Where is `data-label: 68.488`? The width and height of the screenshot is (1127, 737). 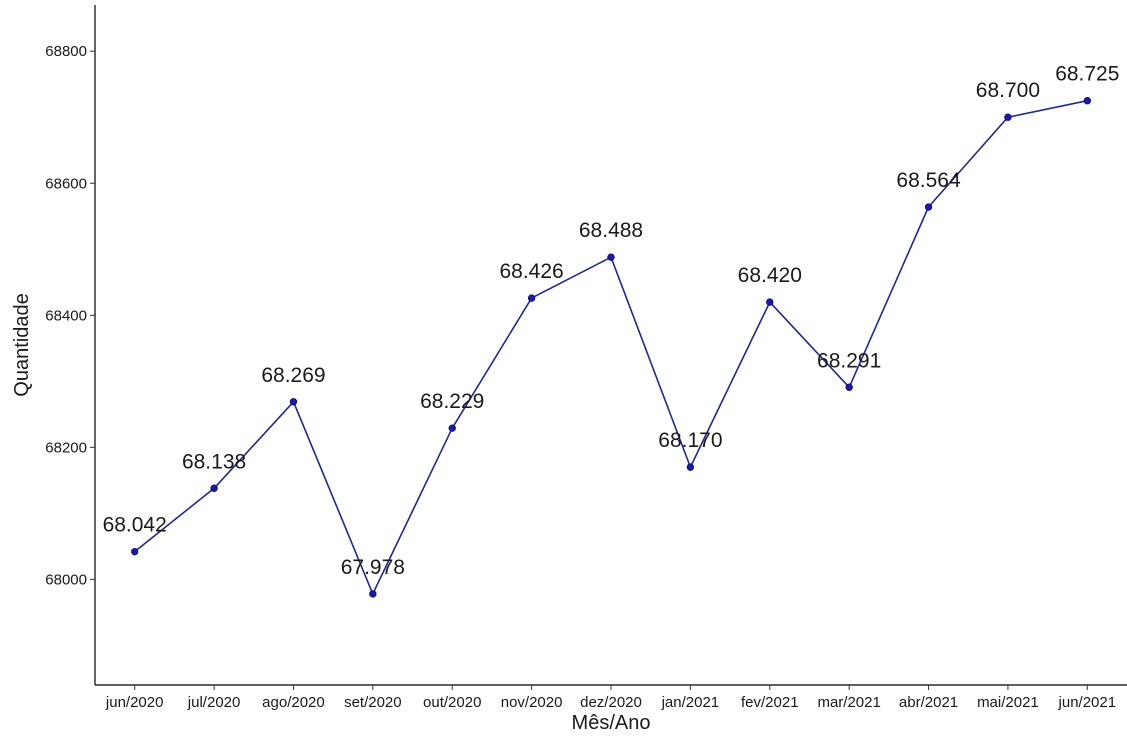 data-label: 68.488 is located at coordinates (611, 230).